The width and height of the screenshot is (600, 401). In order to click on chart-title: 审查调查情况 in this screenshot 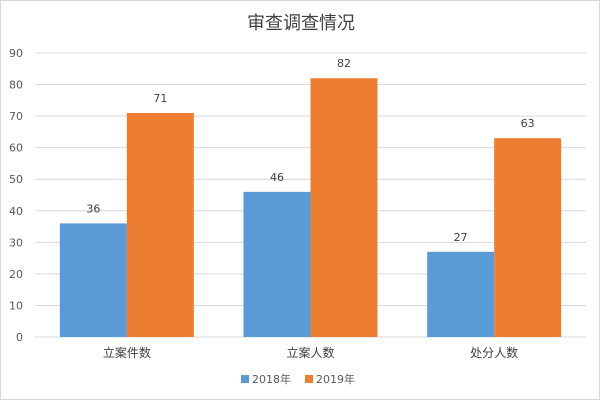, I will do `click(301, 23)`.